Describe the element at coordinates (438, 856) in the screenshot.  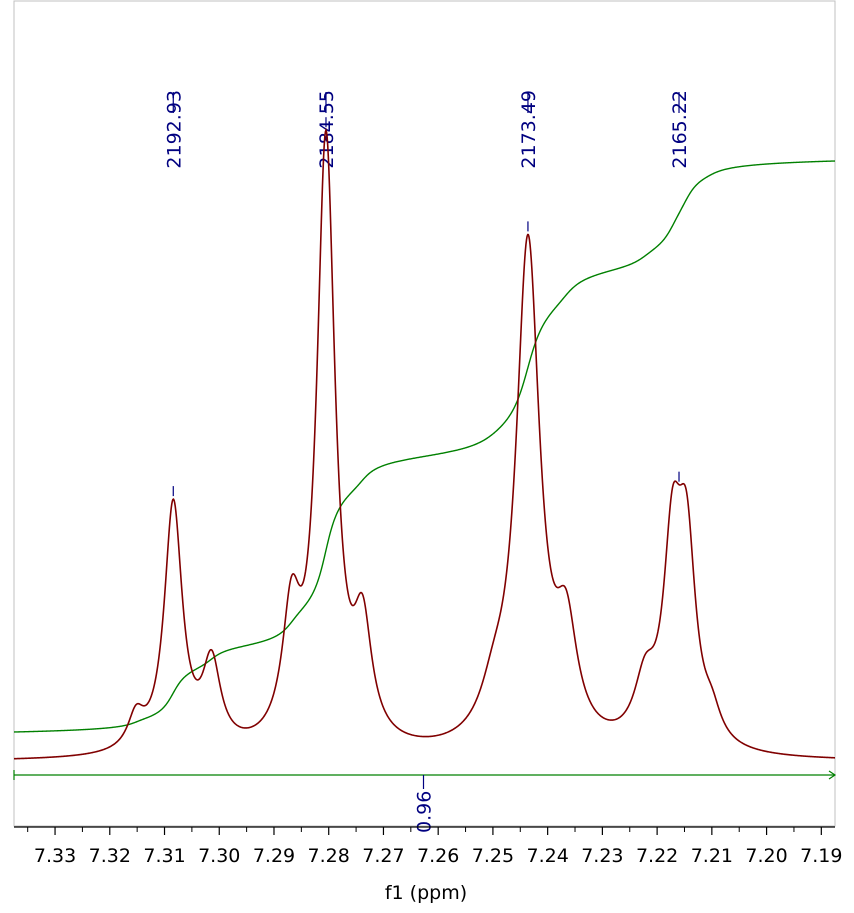
I see `x-tick-label: 7.26` at that location.